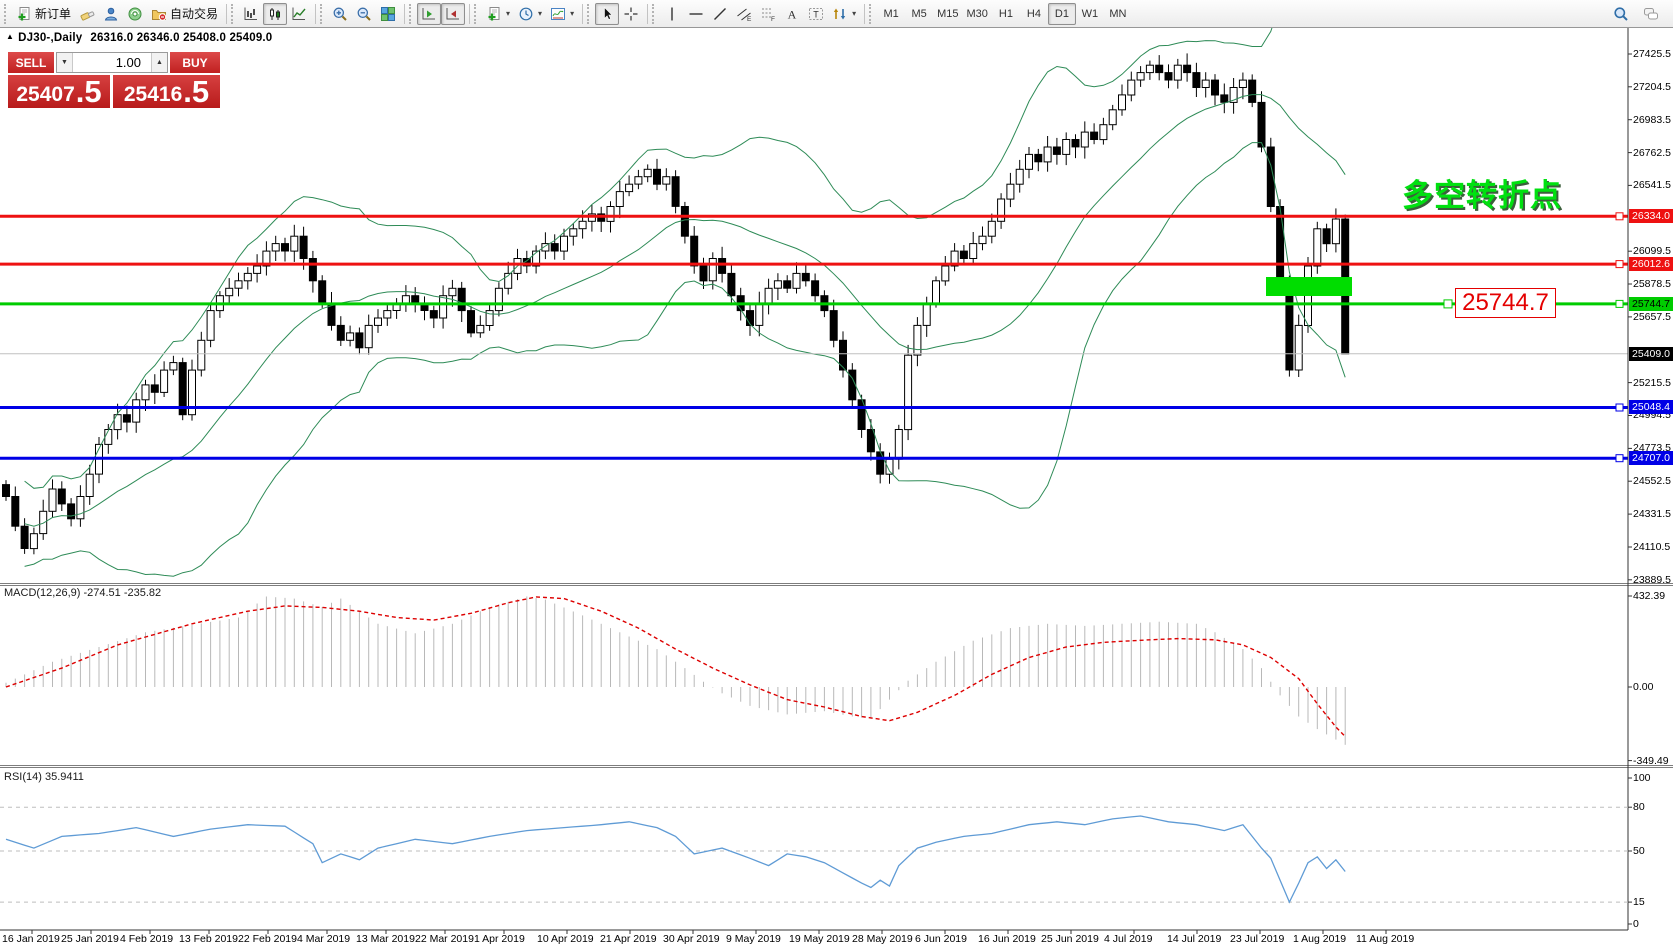  I want to click on autotrade-button: 自动交易, so click(184, 14).